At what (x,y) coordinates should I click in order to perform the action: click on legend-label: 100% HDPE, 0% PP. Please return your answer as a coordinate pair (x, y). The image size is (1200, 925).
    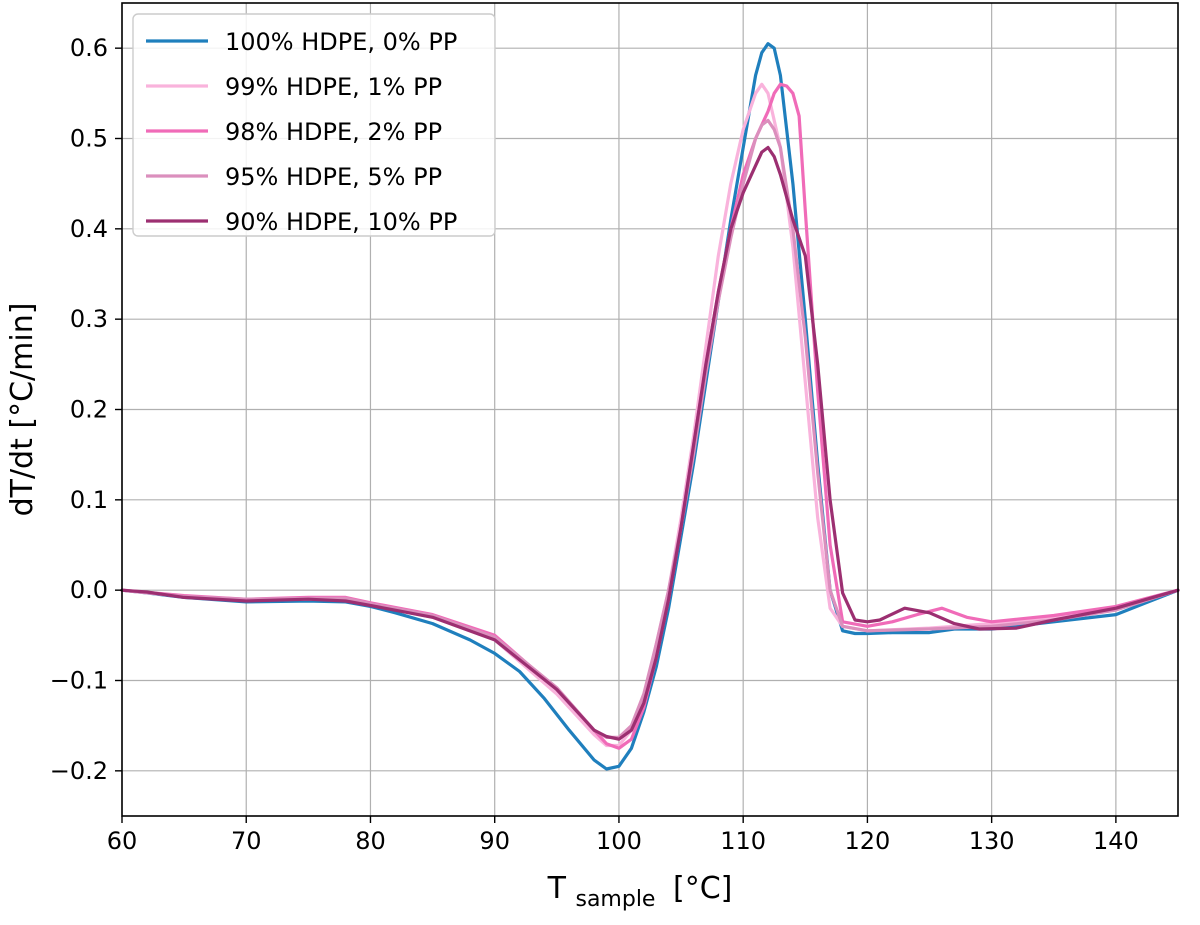
    Looking at the image, I should click on (341, 42).